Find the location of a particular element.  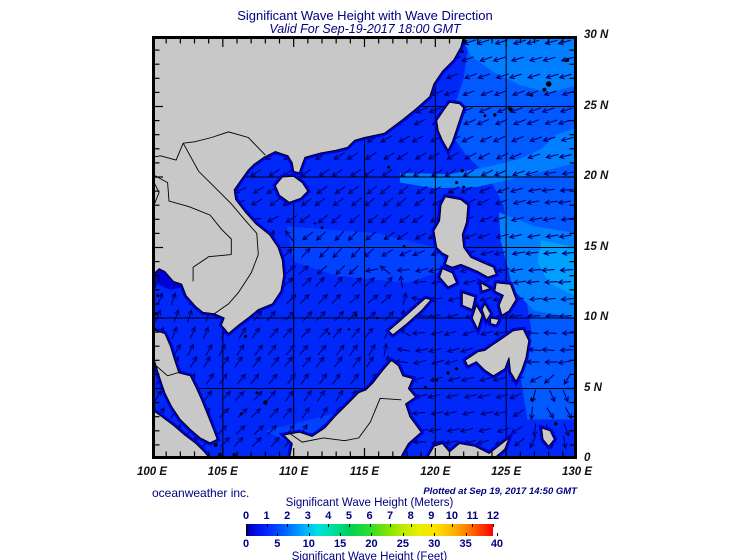

y-axis-label-20: 20 N is located at coordinates (596, 176).